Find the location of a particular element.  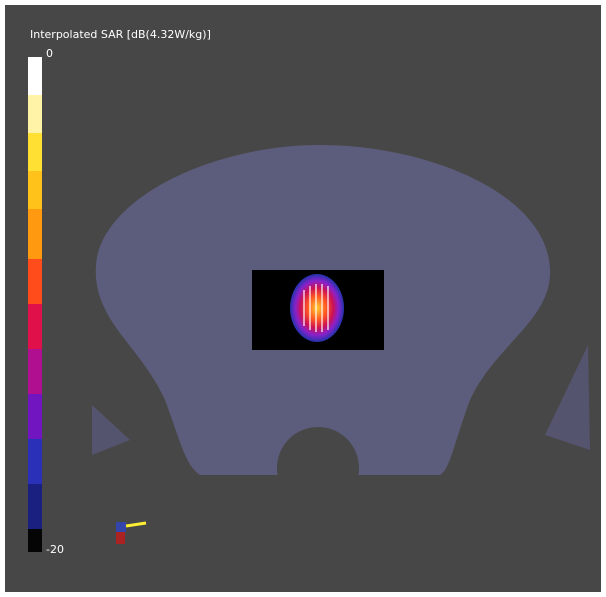

sar-hotspot is located at coordinates (317, 308).